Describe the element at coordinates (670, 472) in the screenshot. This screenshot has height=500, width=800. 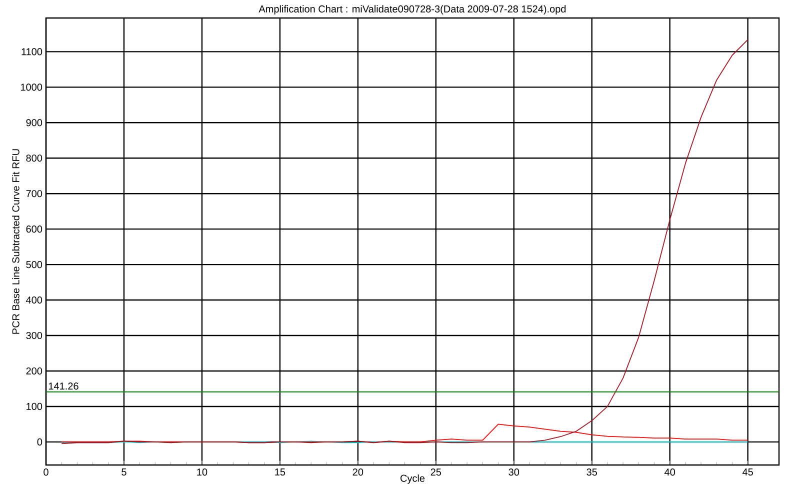
I see `x-tick-label: 40` at that location.